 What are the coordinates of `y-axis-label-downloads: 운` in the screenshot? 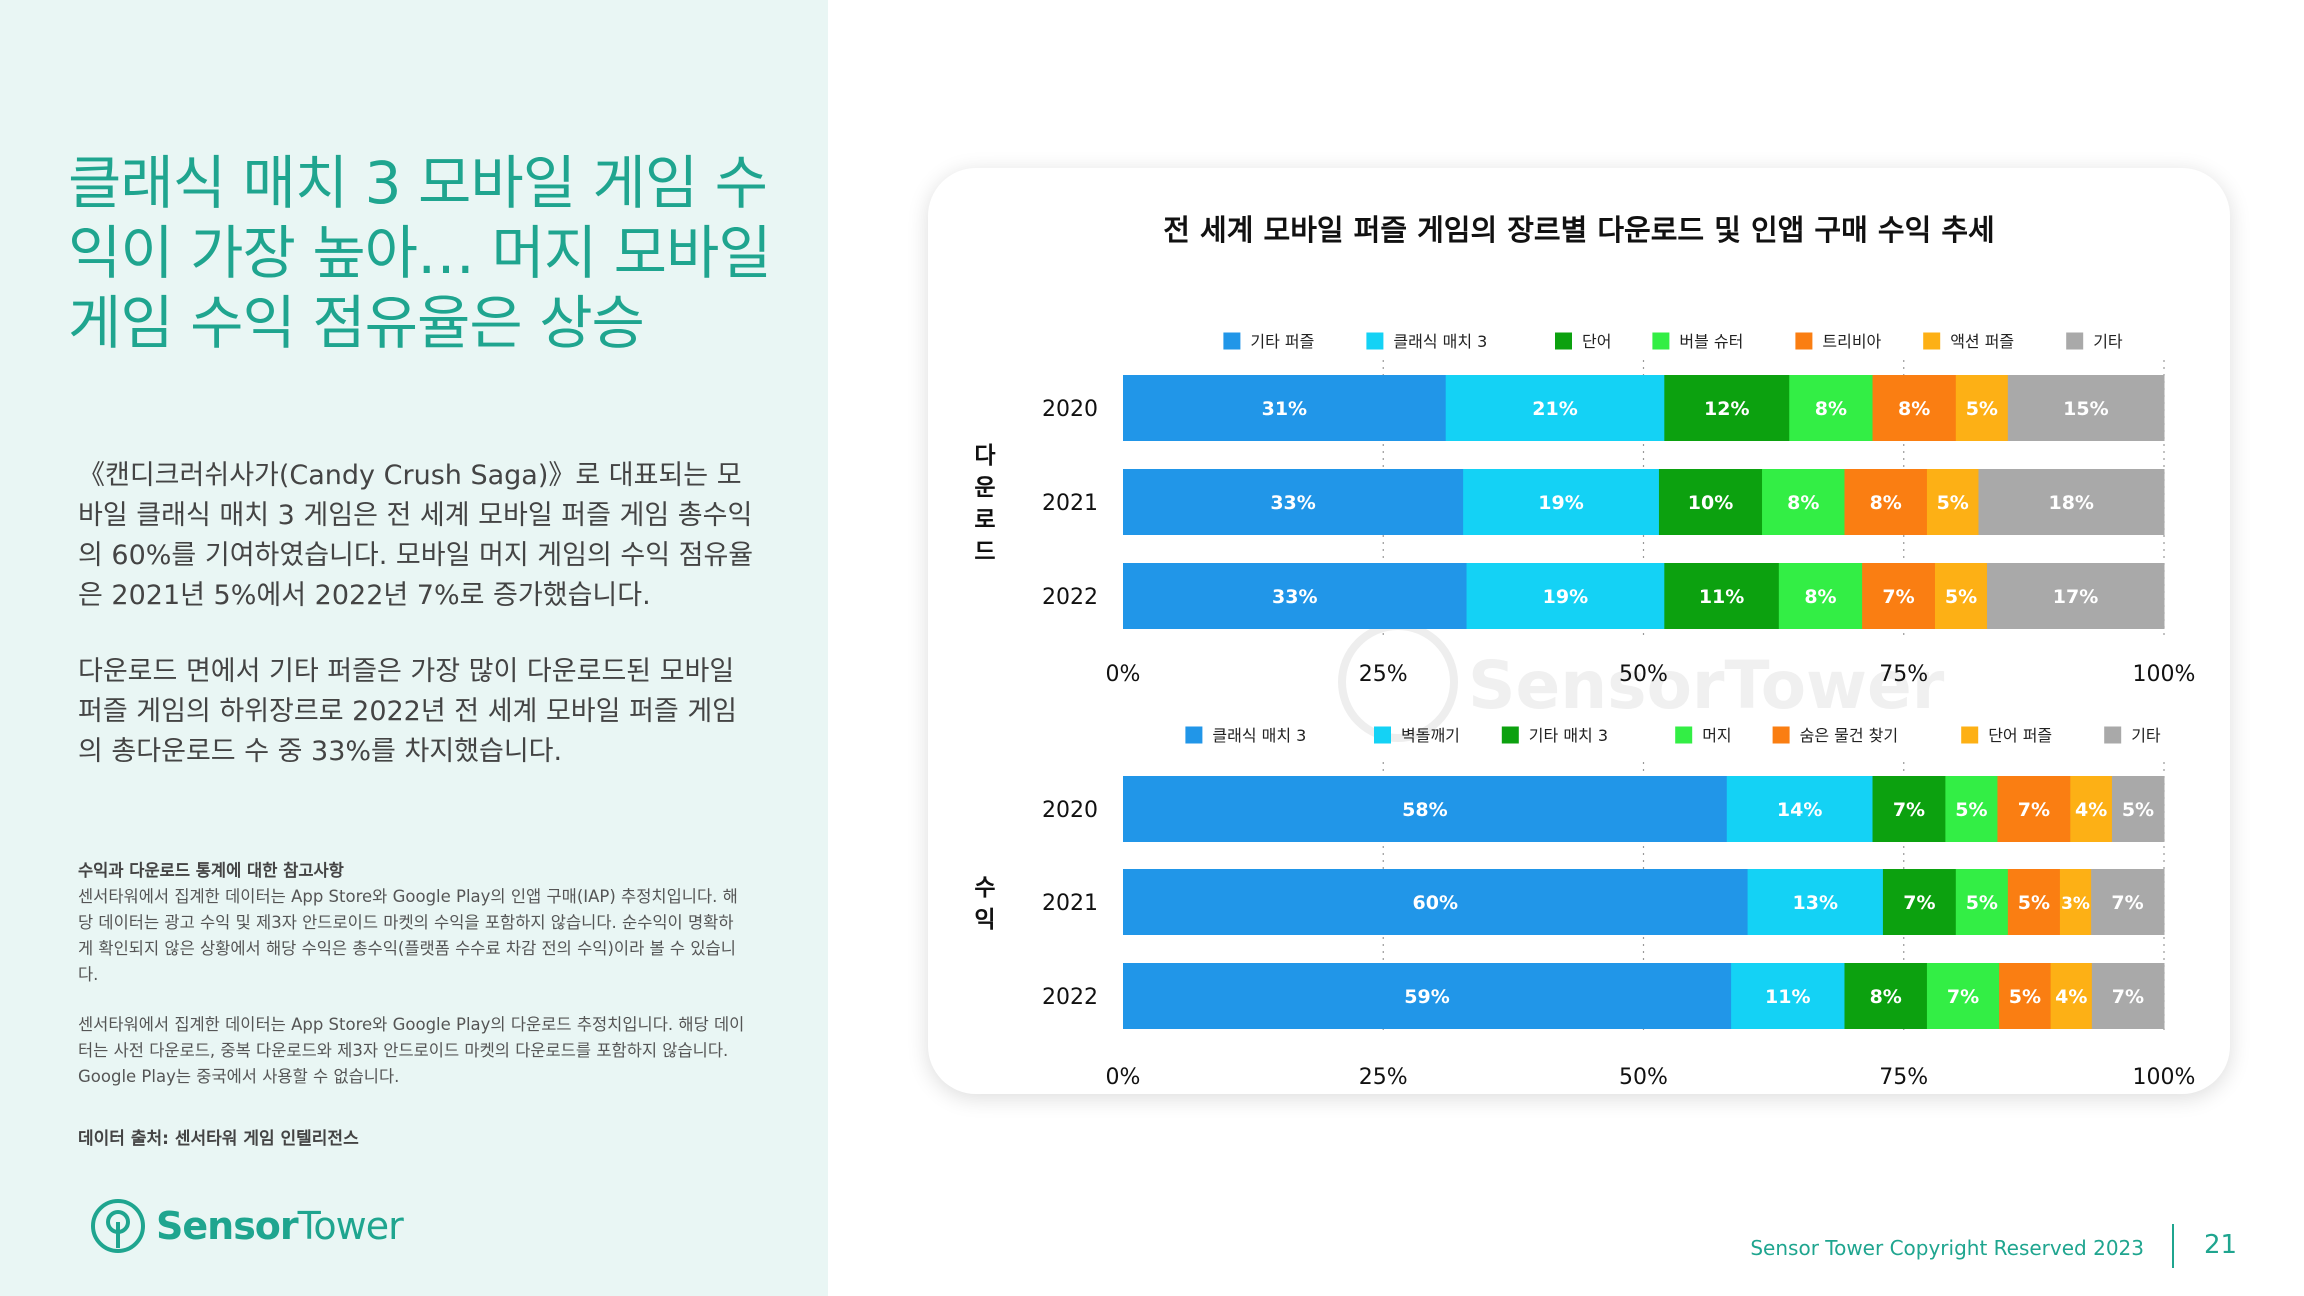 It's located at (984, 488).